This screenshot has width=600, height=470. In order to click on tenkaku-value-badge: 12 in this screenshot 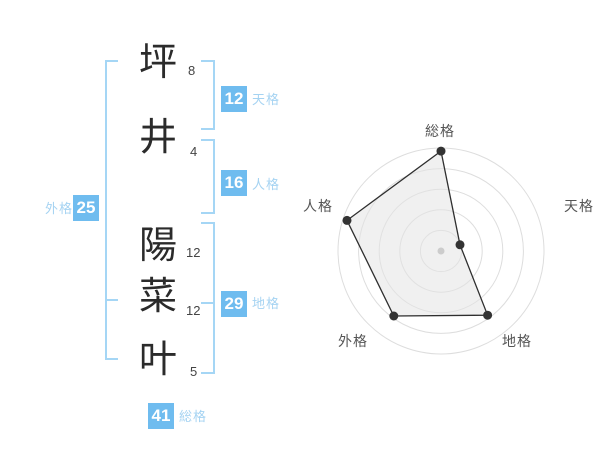, I will do `click(234, 99)`.